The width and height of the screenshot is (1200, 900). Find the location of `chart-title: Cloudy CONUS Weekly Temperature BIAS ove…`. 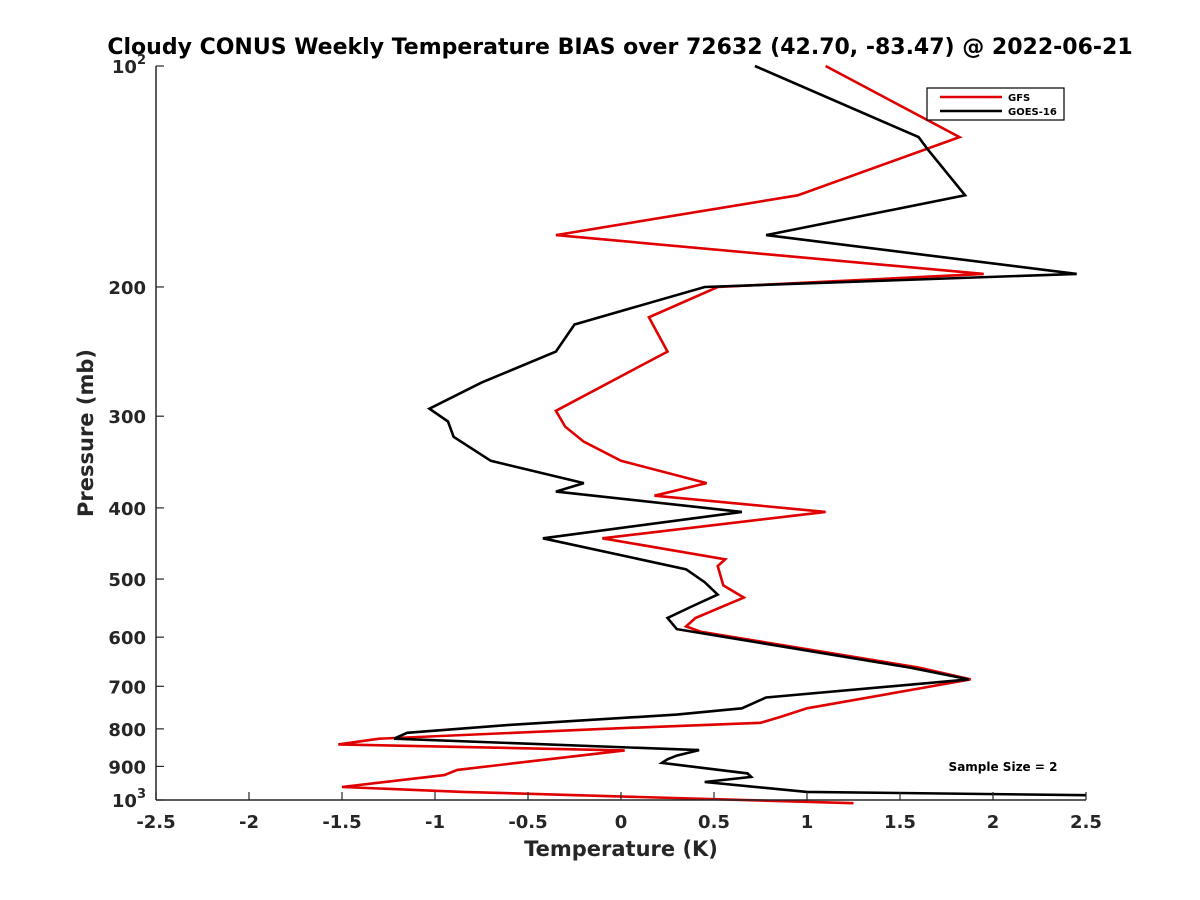

chart-title: Cloudy CONUS Weekly Temperature BIAS ove… is located at coordinates (619, 47).